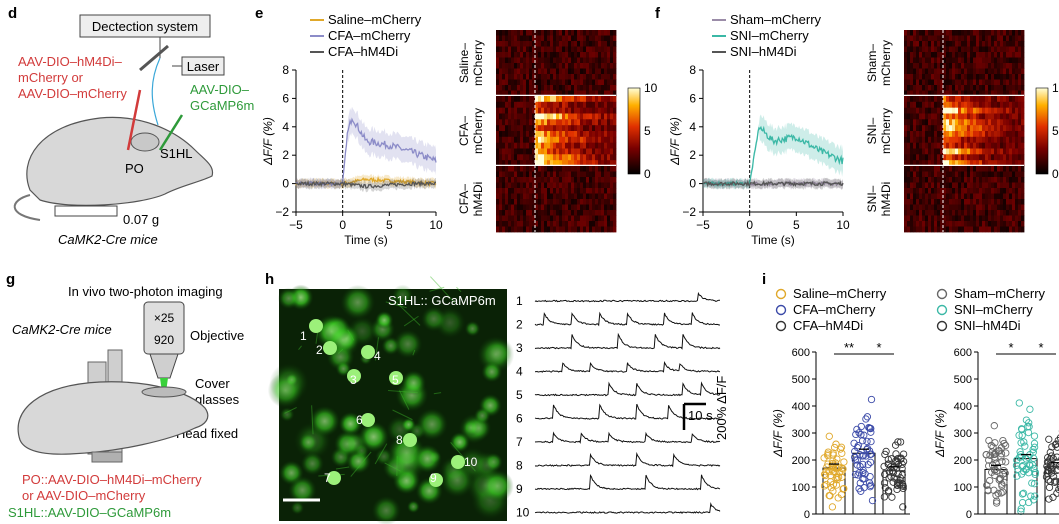  Describe the element at coordinates (519, 395) in the screenshot. I see `trace-number-5: 5` at that location.